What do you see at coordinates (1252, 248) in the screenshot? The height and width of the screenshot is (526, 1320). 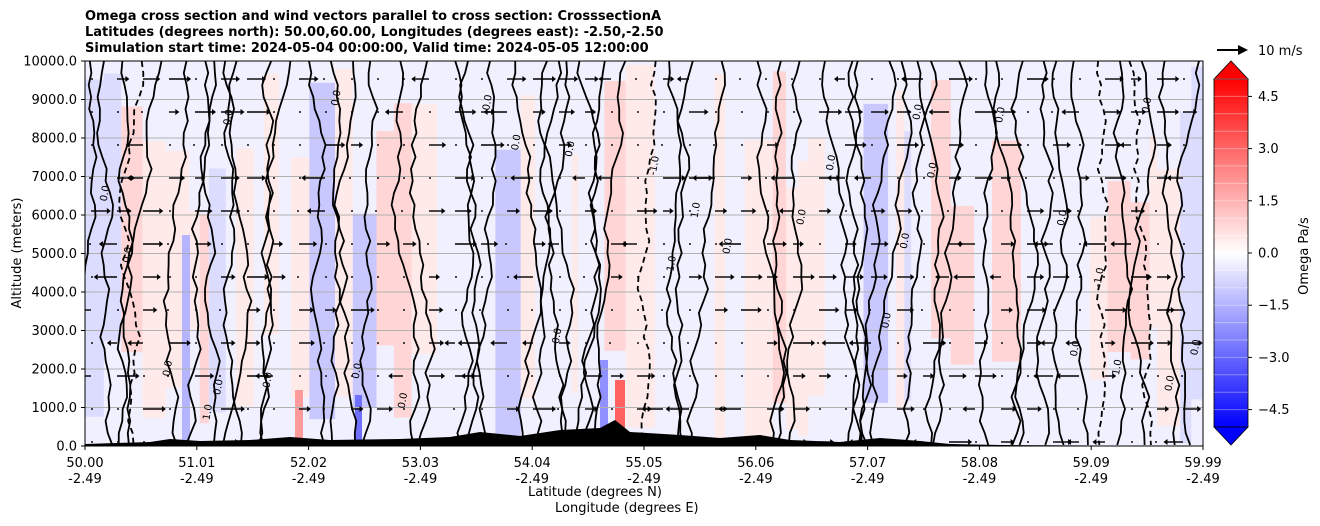 I see `colorbar-ticks: 4.5 3.0 1.5 0.0 −1.5 −3.0 −4.5` at bounding box center [1252, 248].